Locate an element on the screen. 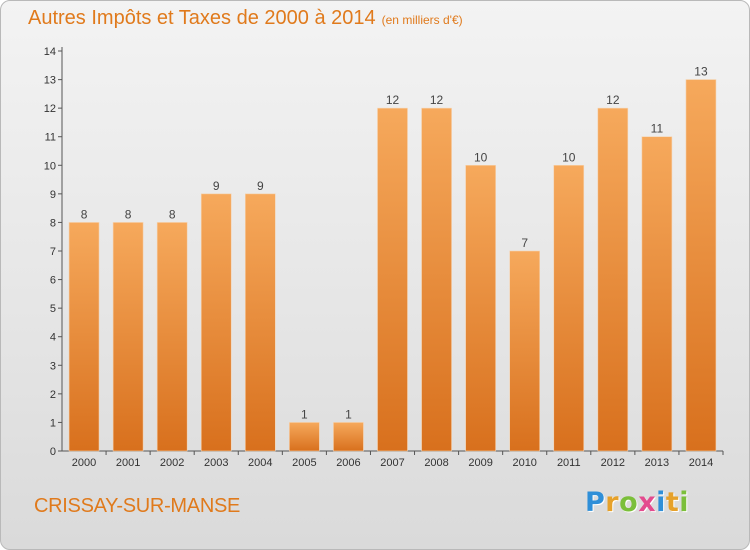  data-label-2008: 12 is located at coordinates (437, 100).